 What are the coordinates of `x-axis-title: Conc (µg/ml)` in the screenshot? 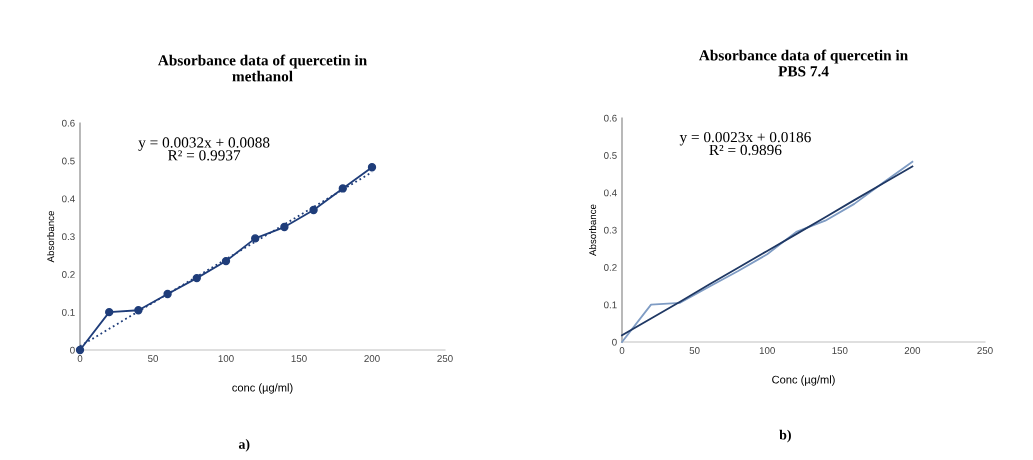 It's located at (803, 380).